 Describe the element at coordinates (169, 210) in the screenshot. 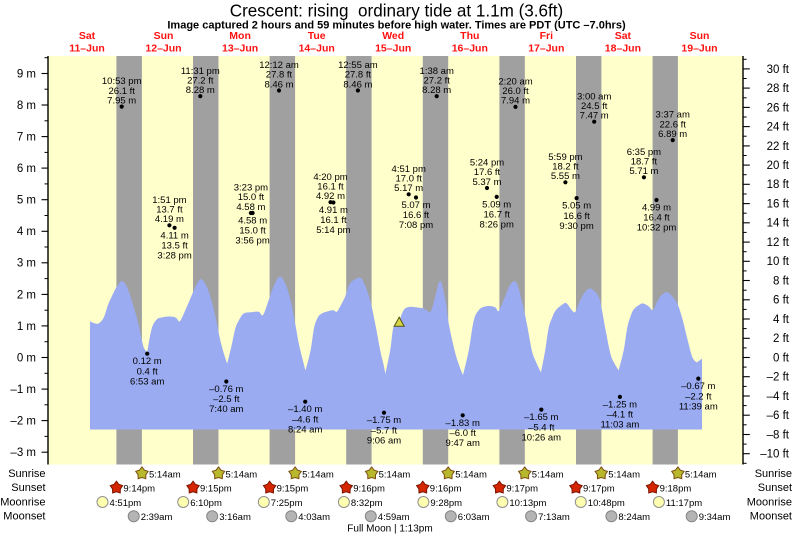

I see `svg-text: 13.7 ft` at that location.